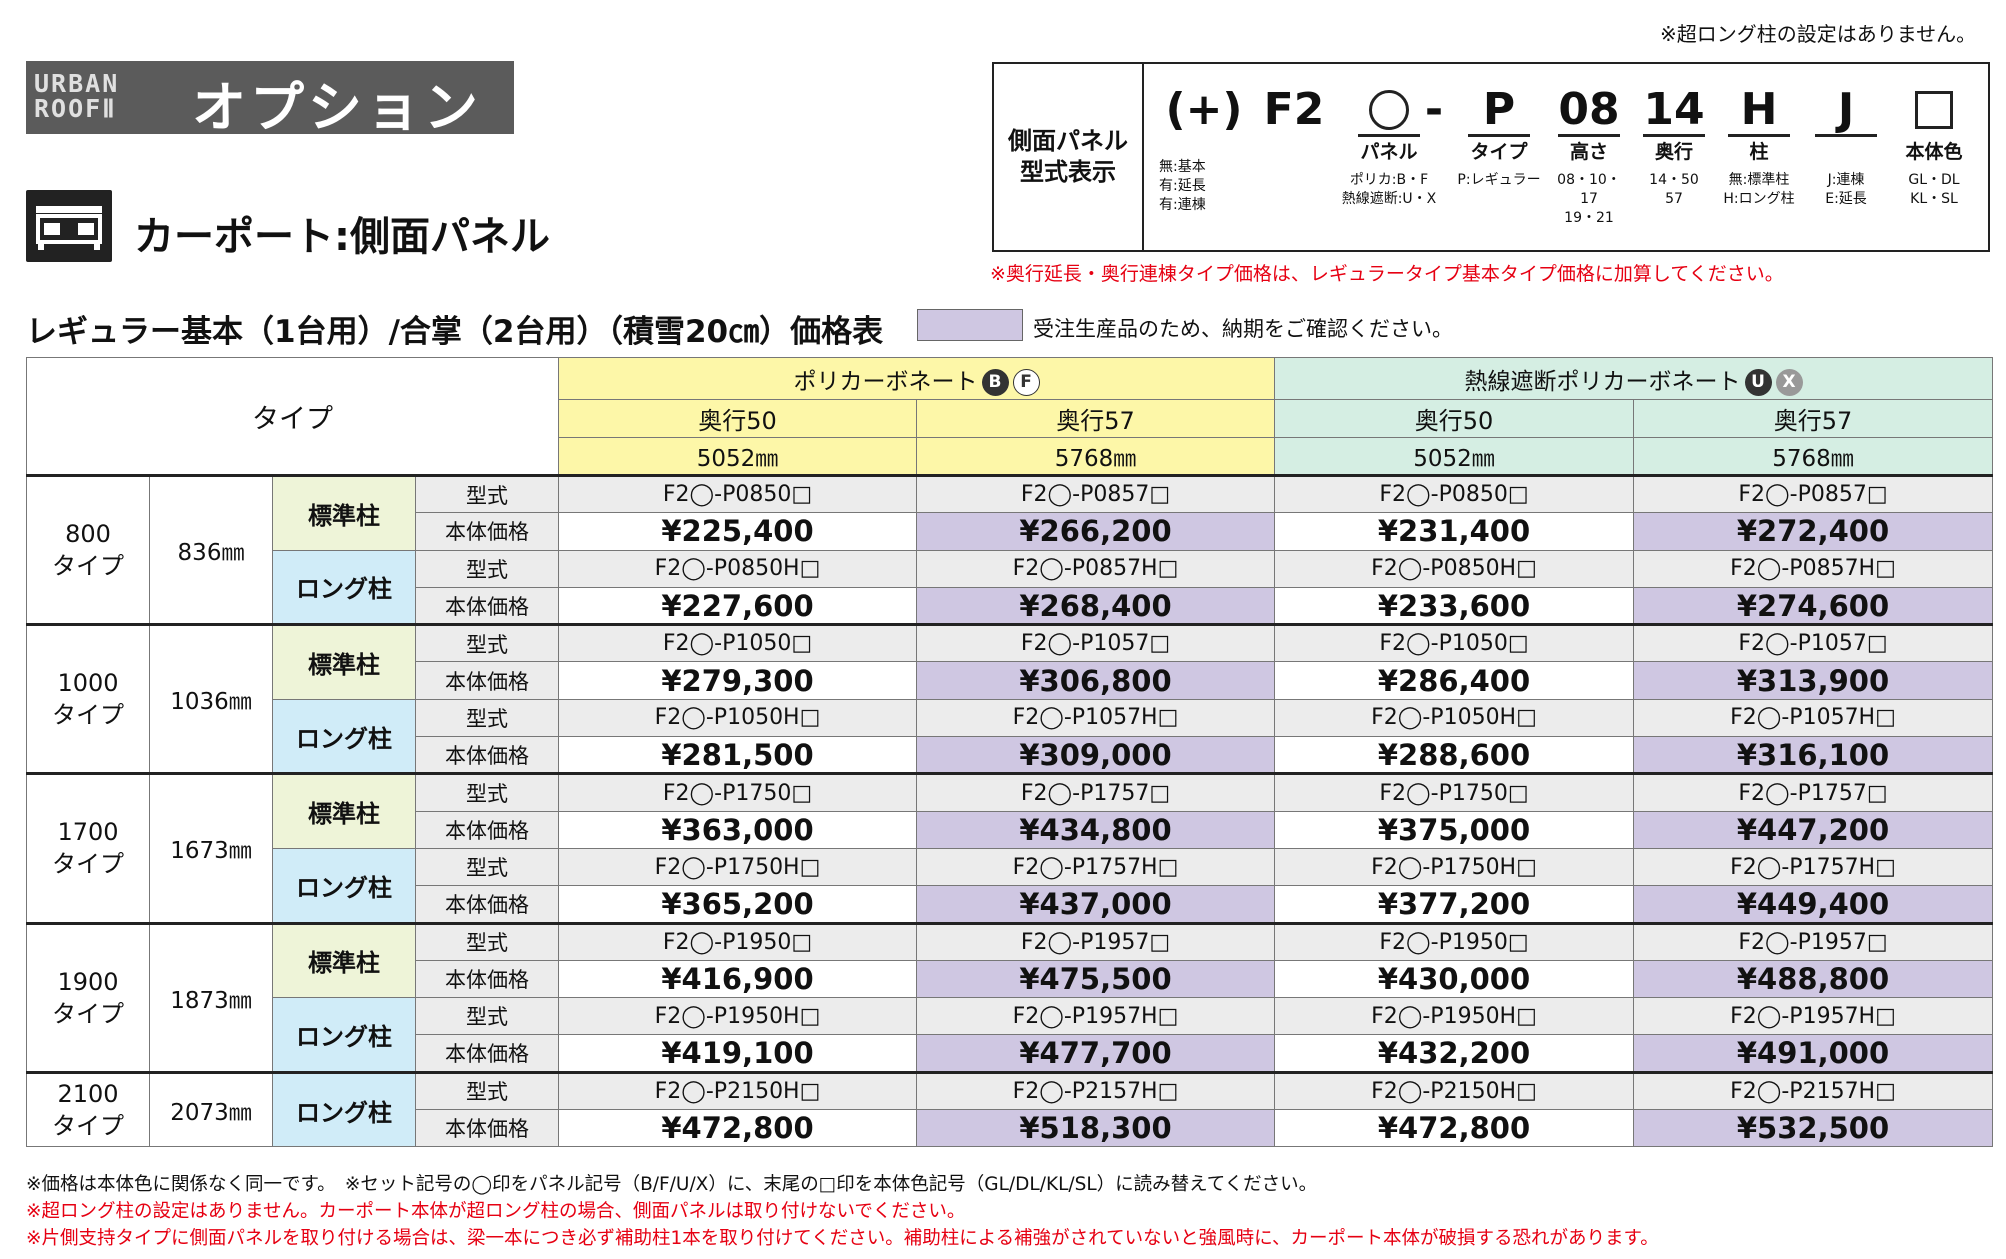 Image resolution: width=2006 pixels, height=1259 pixels. Describe the element at coordinates (1434, 109) in the screenshot. I see `model-part-hyphen: -` at that location.